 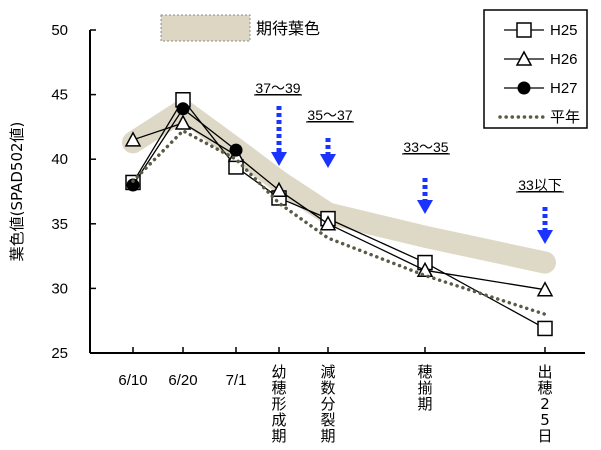 What do you see at coordinates (205, 28) in the screenshot?
I see `band-legend-swatch` at bounding box center [205, 28].